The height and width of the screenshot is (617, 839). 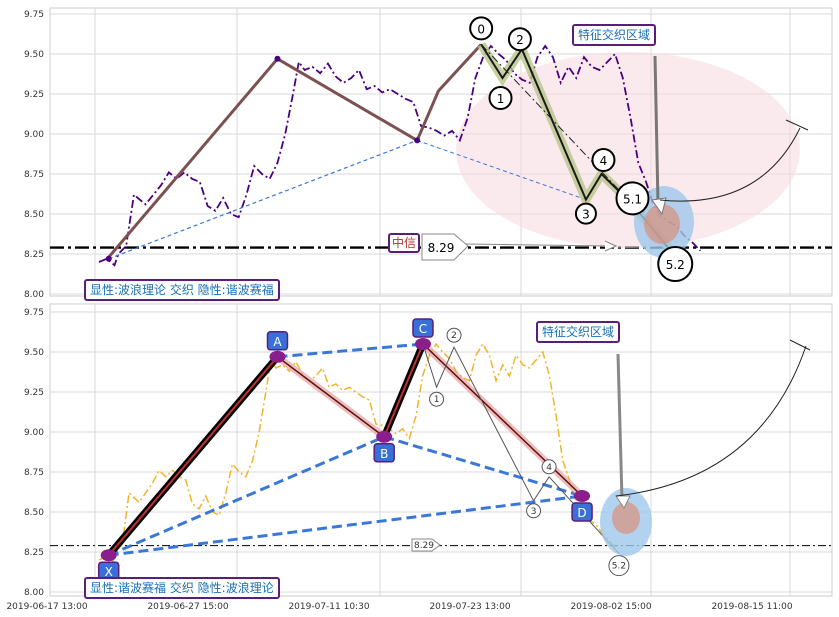 I want to click on x-tick-label: 2019-08-02 15:00, so click(x=610, y=607).